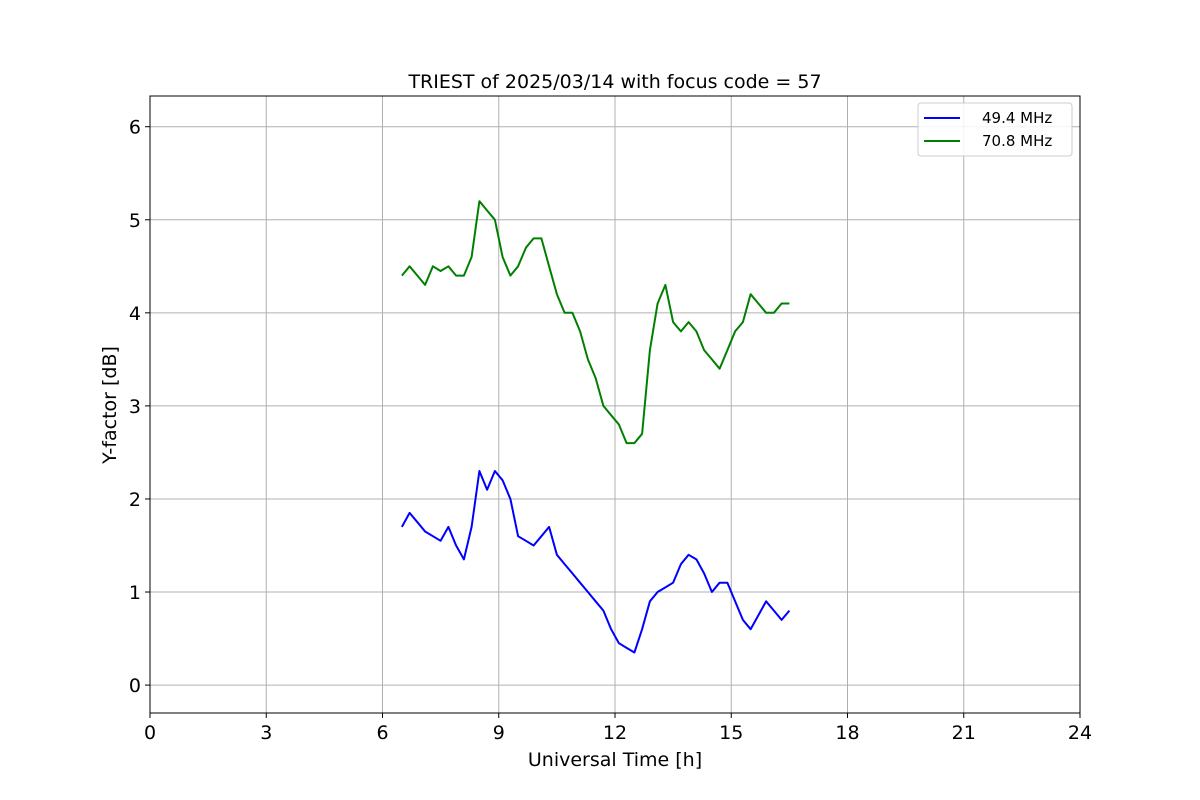 The height and width of the screenshot is (800, 1200). Describe the element at coordinates (110, 405) in the screenshot. I see `y-axis-label: Y-factor [dB]` at that location.